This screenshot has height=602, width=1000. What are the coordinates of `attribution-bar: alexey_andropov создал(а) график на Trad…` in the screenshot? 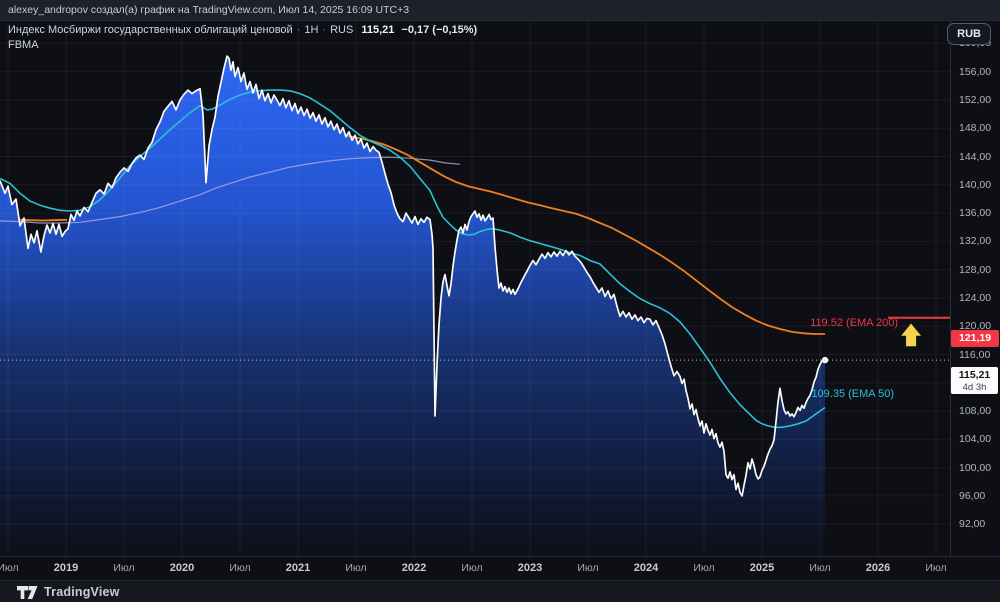 It's located at (500, 10).